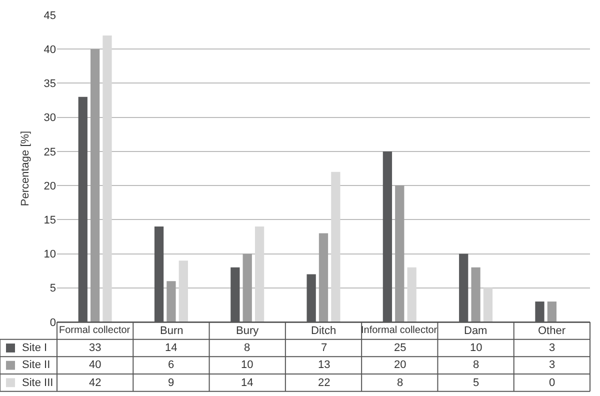  What do you see at coordinates (552, 331) in the screenshot?
I see `x-tick-label: Other` at bounding box center [552, 331].